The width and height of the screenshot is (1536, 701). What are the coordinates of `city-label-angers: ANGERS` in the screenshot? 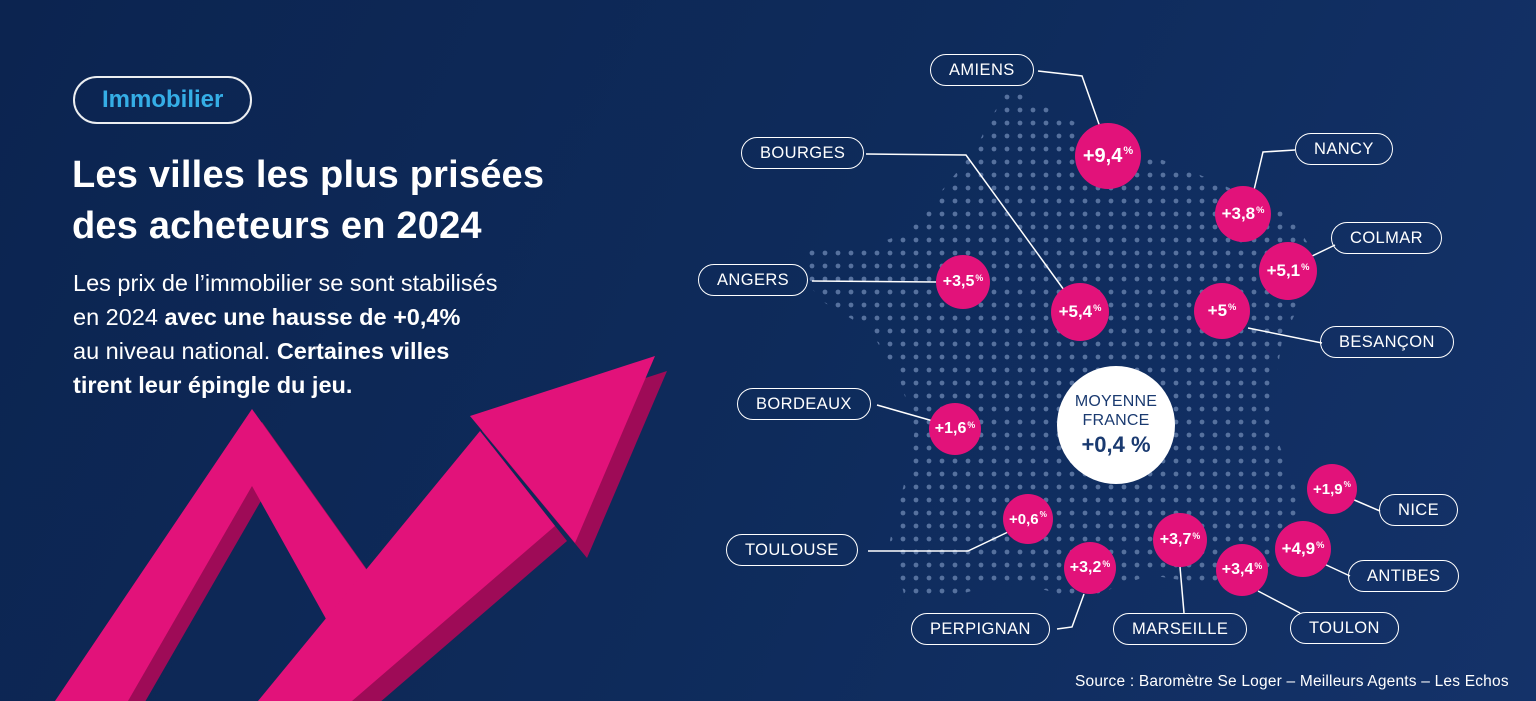 It's located at (753, 280).